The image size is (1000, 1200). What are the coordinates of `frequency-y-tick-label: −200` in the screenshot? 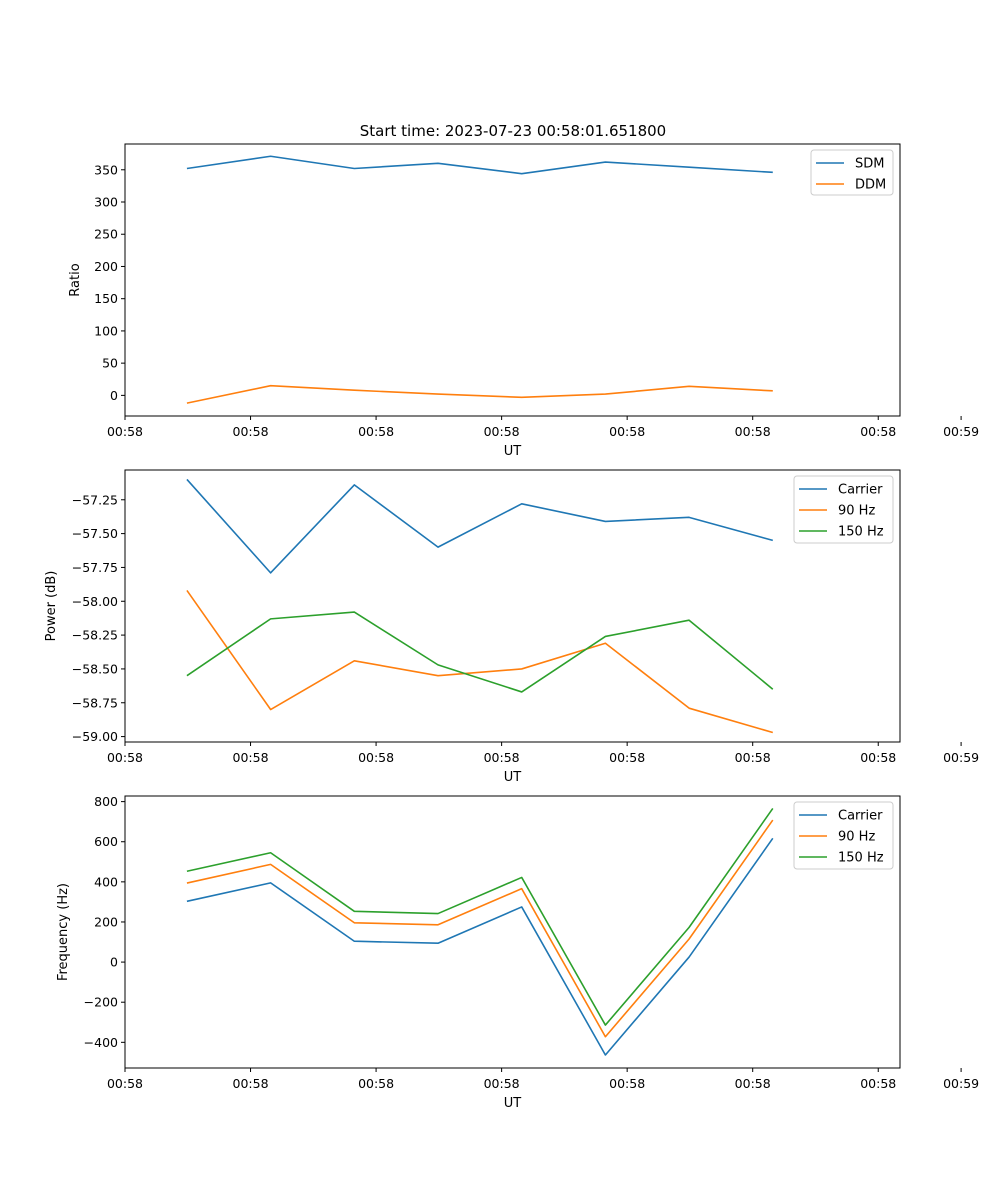 It's located at (101, 1002).